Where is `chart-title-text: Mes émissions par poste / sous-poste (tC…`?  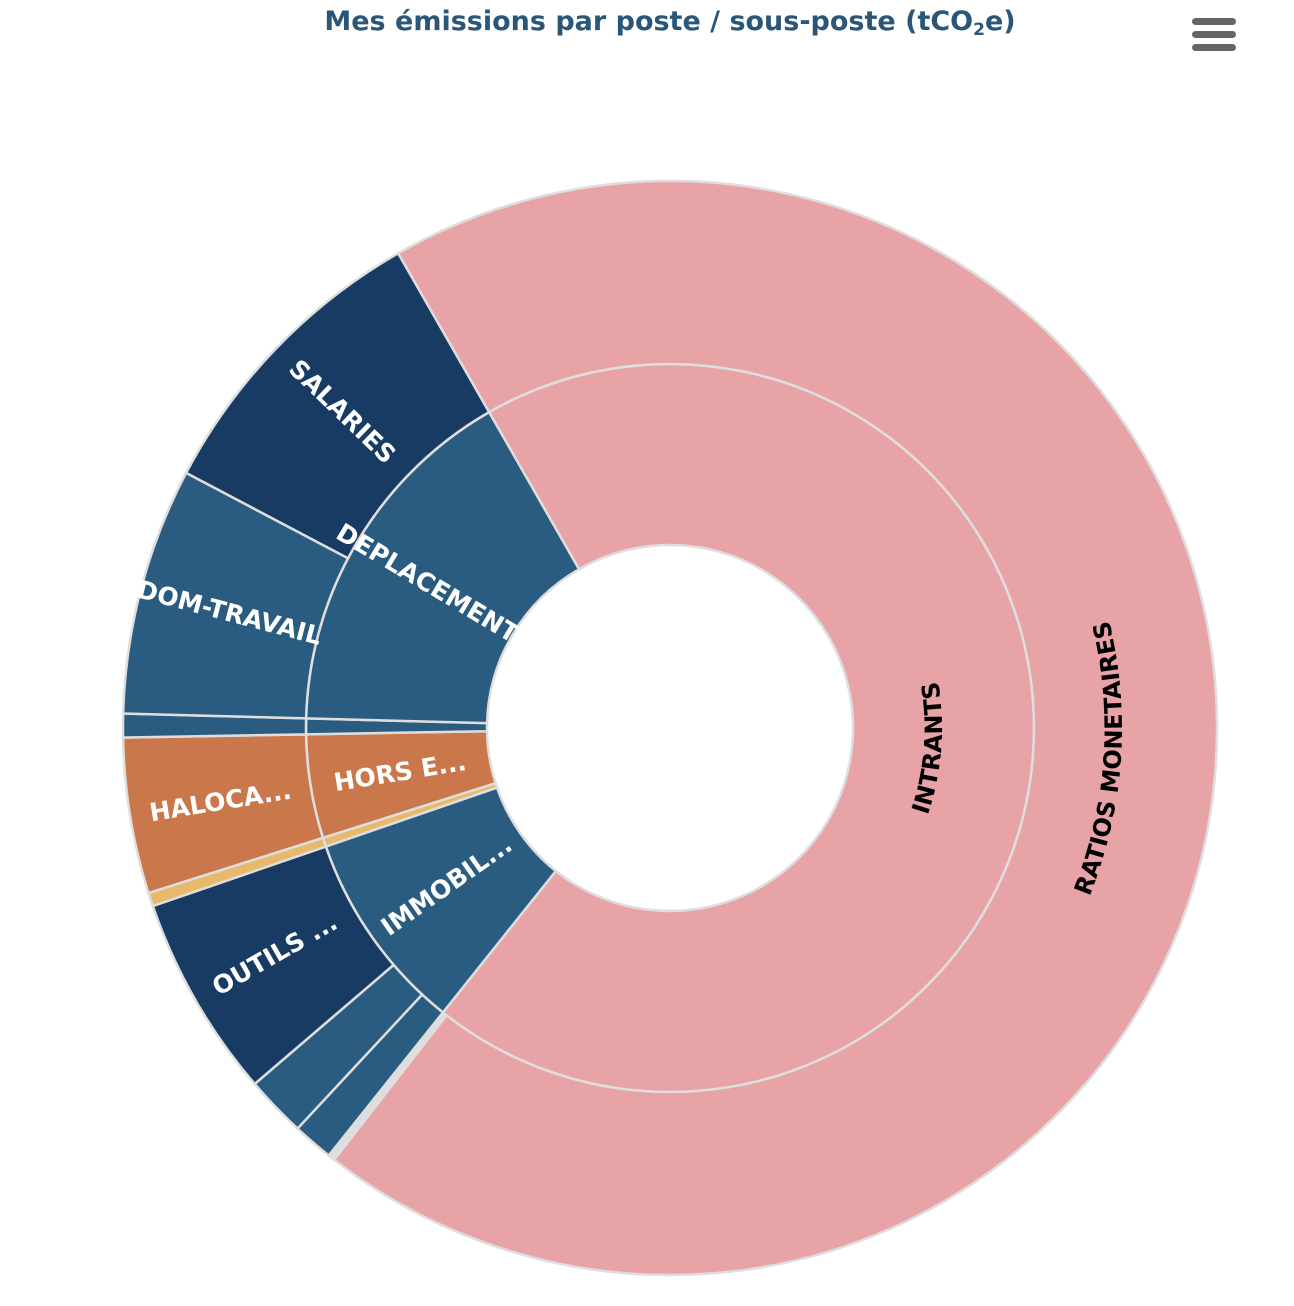 chart-title-text: Mes émissions par poste / sous-poste (tC… is located at coordinates (649, 21).